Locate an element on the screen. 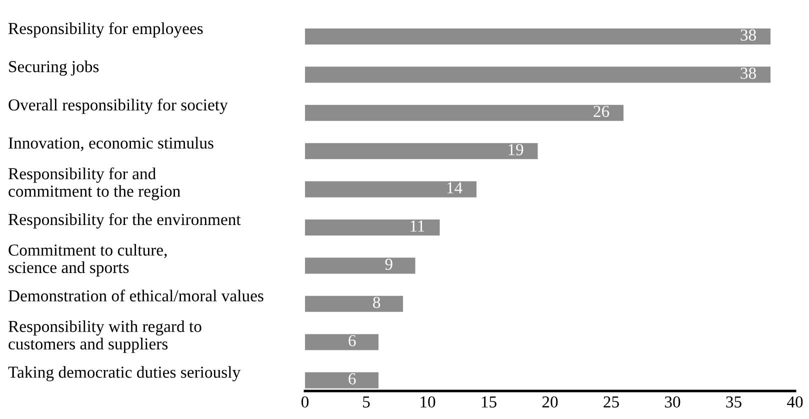 This screenshot has height=419, width=809. y-tick-label: Responsibility for employees is located at coordinates (105, 30).